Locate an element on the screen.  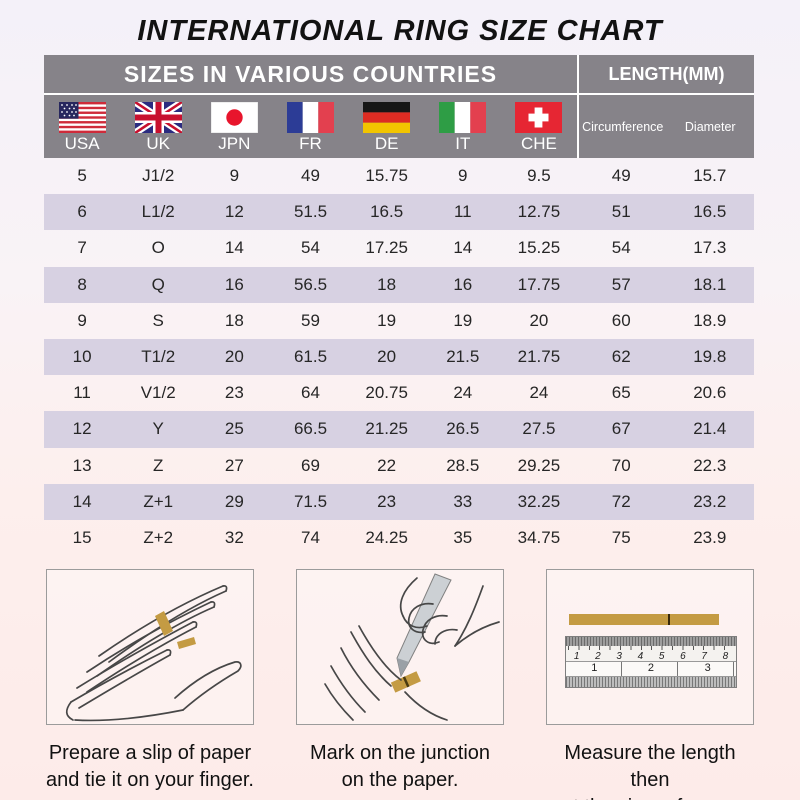
table-cell: 71.5 is located at coordinates (310, 501).